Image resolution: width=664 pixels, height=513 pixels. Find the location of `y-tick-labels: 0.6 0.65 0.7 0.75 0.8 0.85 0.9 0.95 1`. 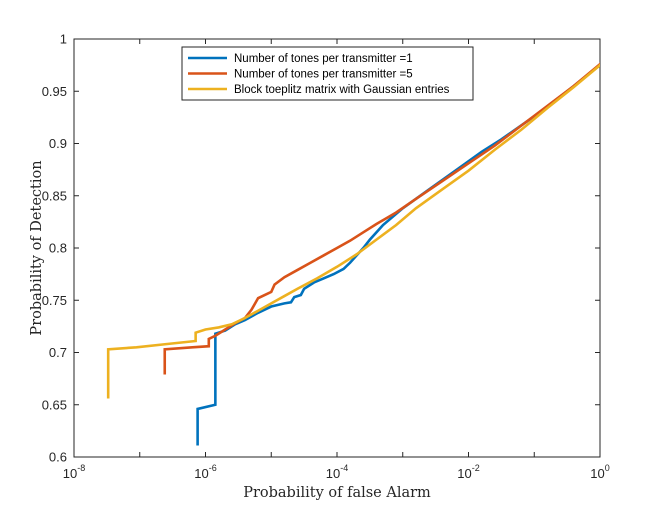

y-tick-labels: 0.6 0.65 0.7 0.75 0.8 0.85 0.9 0.95 1 is located at coordinates (54, 248).